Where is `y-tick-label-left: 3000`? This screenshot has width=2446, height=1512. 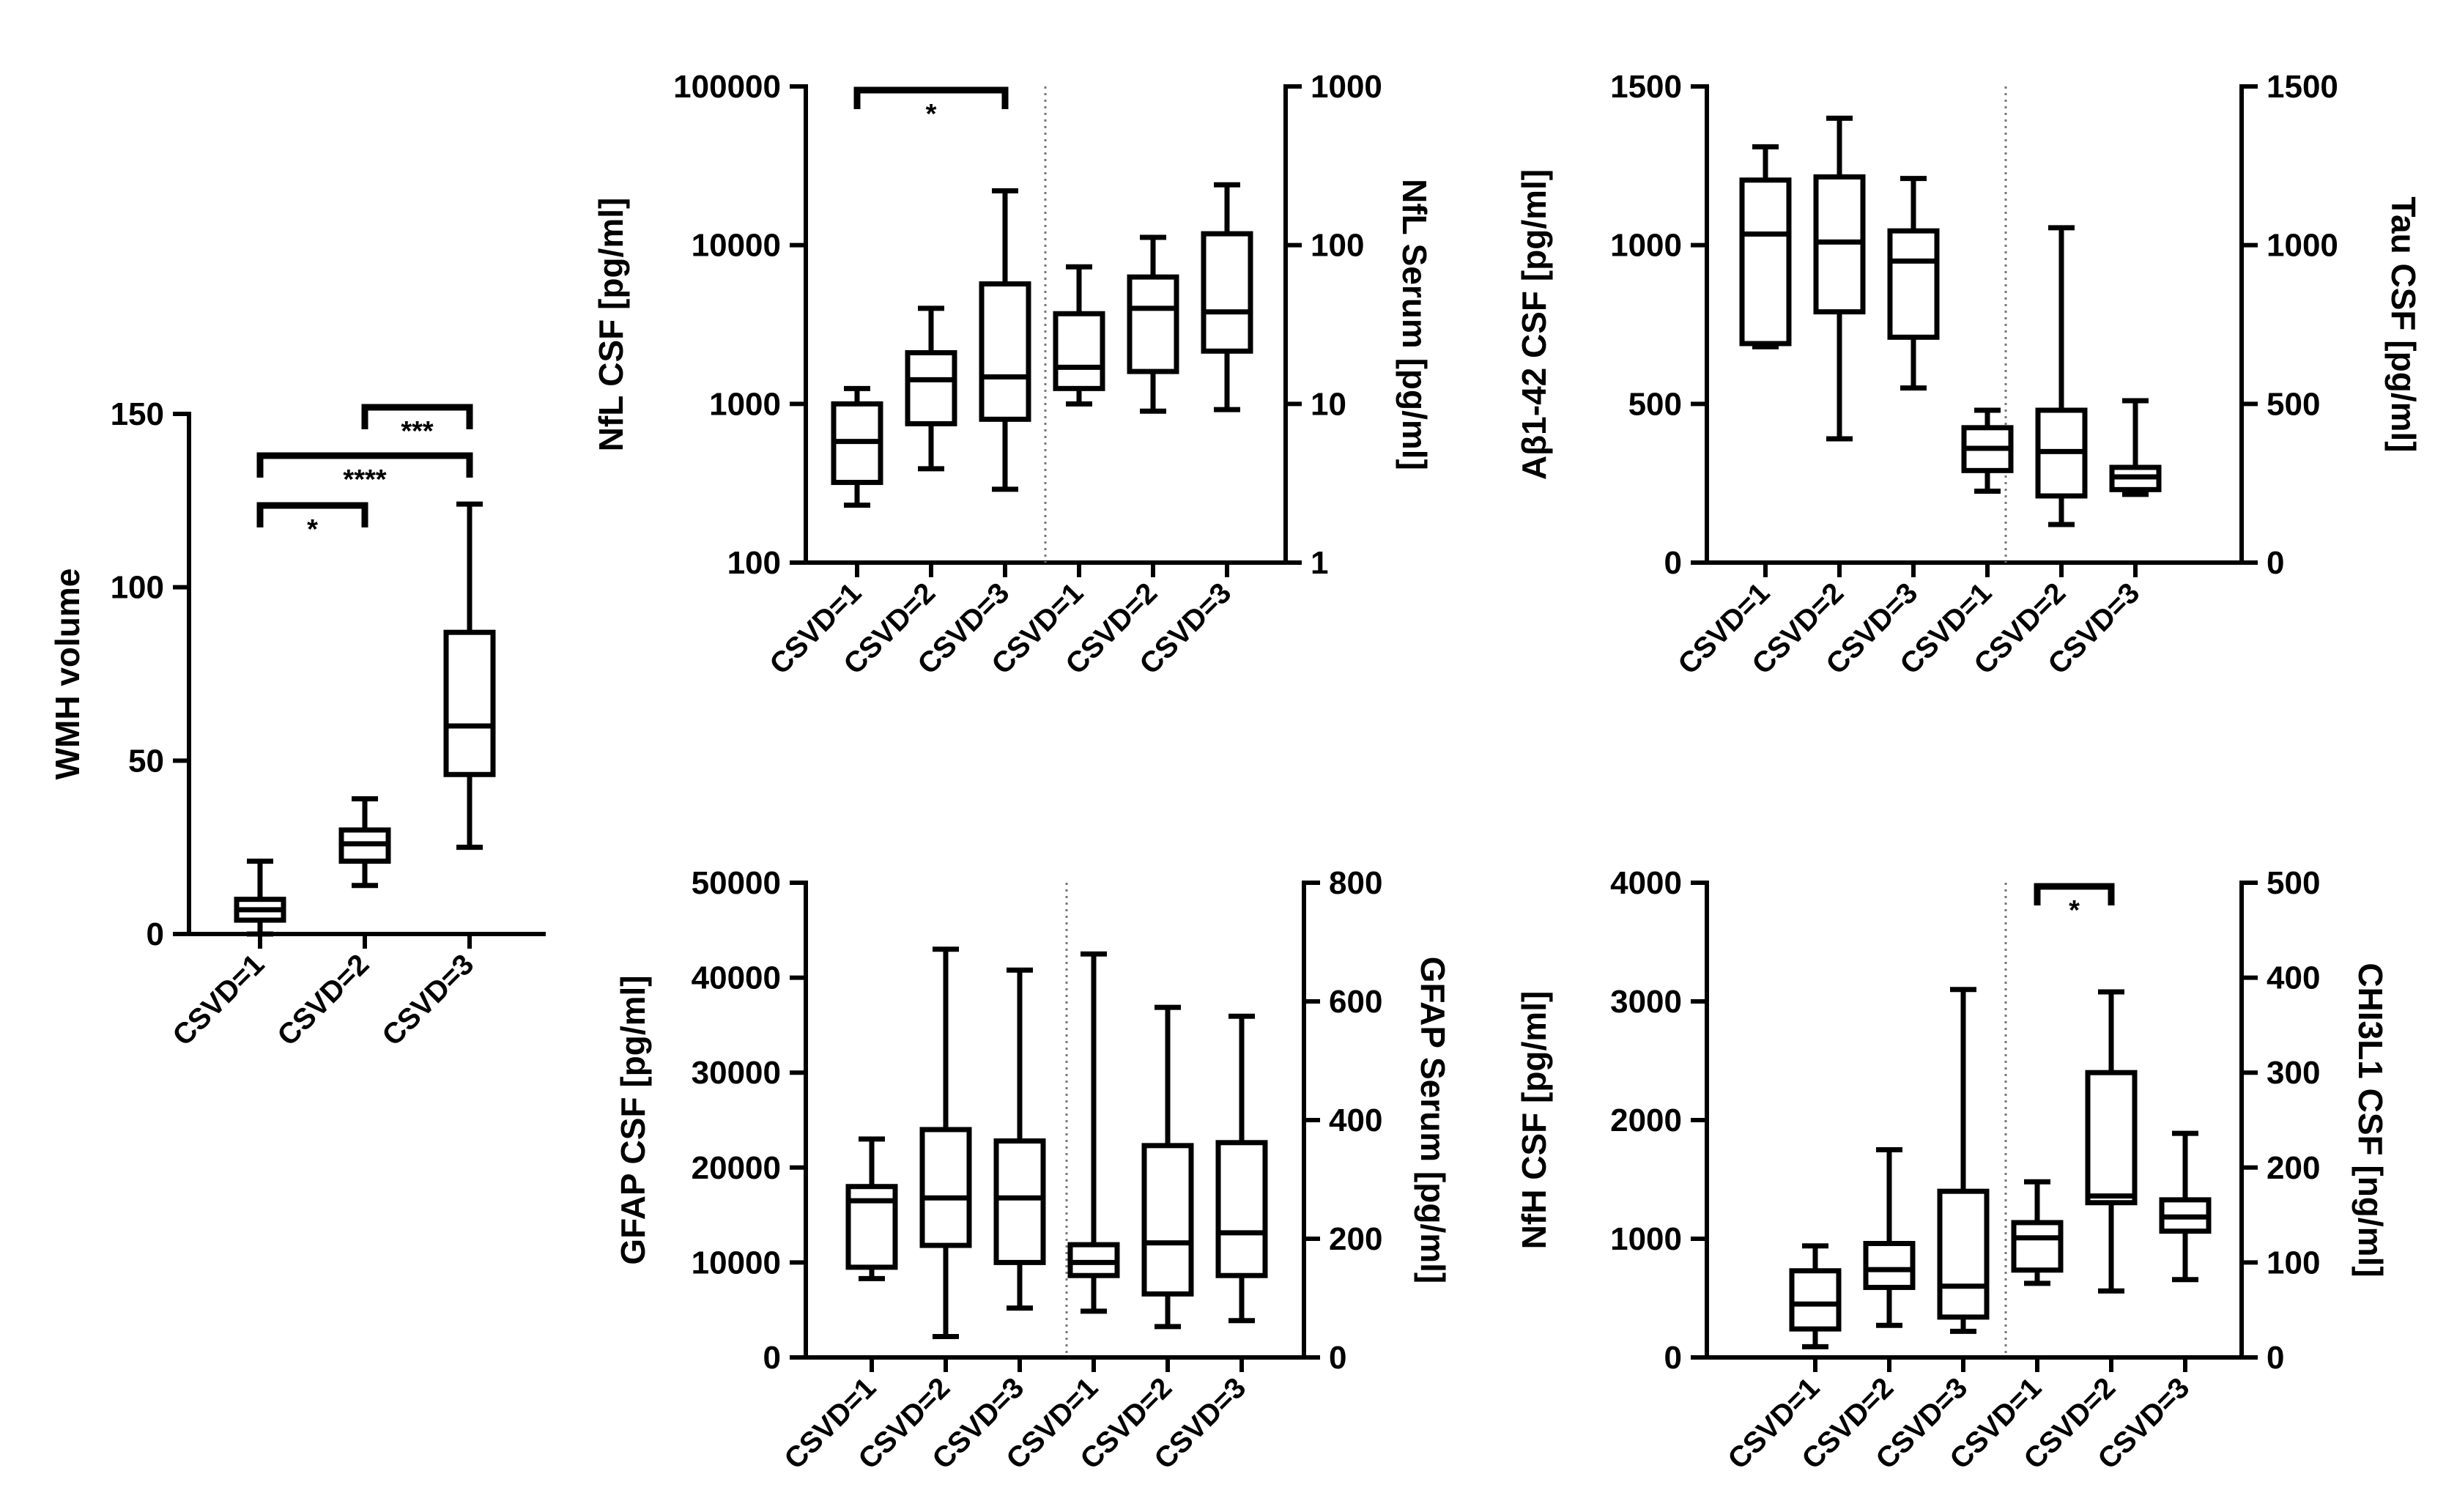 y-tick-label-left: 3000 is located at coordinates (1646, 1002).